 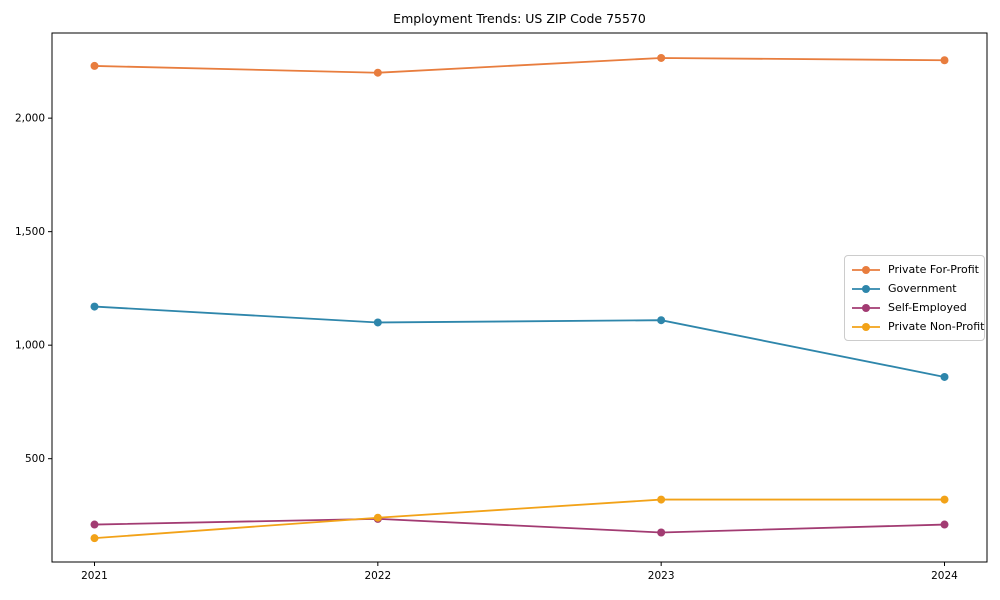 I want to click on series-line-private-non-profit, so click(x=519, y=519).